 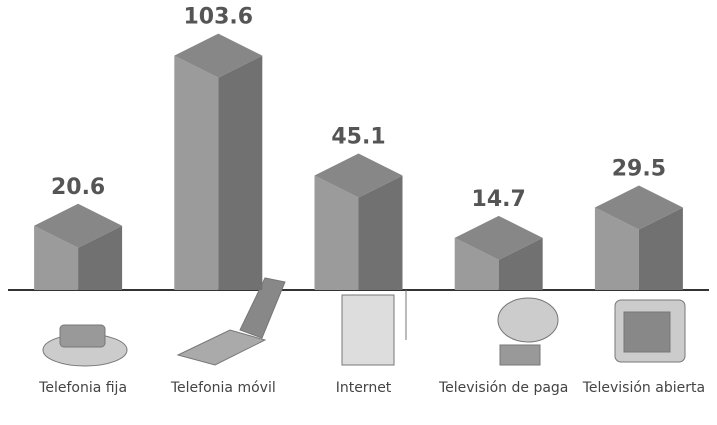 I want to click on value-label: 103.6, so click(x=219, y=17).